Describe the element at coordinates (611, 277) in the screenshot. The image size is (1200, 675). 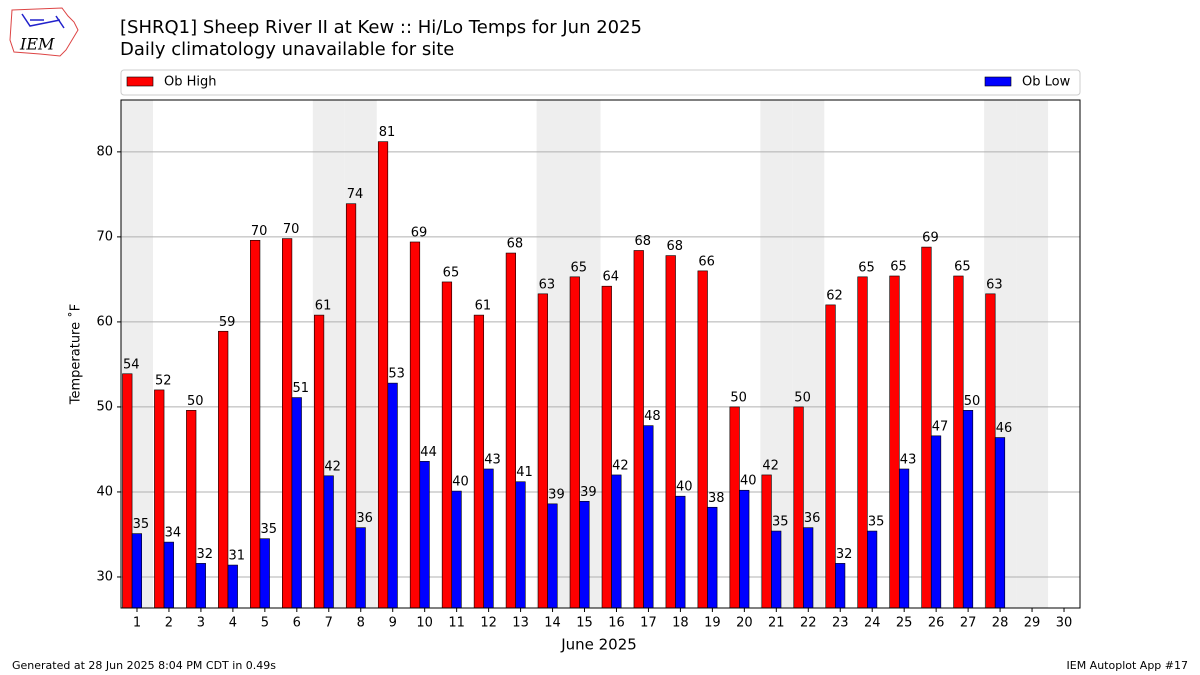
I see `value-label: 64` at that location.